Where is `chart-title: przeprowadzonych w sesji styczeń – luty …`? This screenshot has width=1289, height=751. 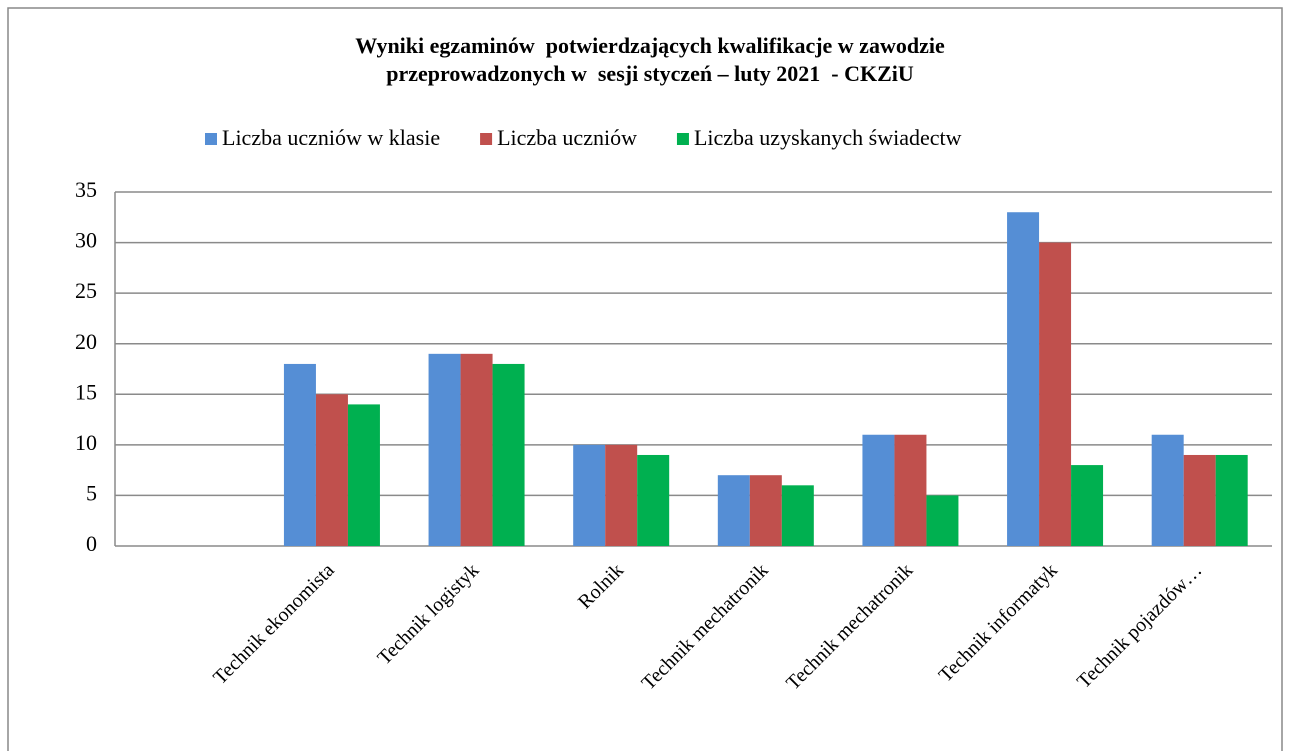 chart-title: przeprowadzonych w sesji styczeń – luty … is located at coordinates (650, 73).